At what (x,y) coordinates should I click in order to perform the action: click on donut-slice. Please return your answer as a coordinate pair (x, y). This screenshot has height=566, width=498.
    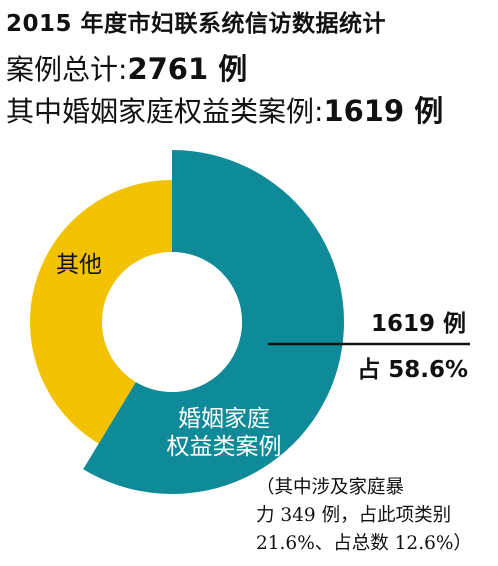
    Looking at the image, I should click on (101, 312).